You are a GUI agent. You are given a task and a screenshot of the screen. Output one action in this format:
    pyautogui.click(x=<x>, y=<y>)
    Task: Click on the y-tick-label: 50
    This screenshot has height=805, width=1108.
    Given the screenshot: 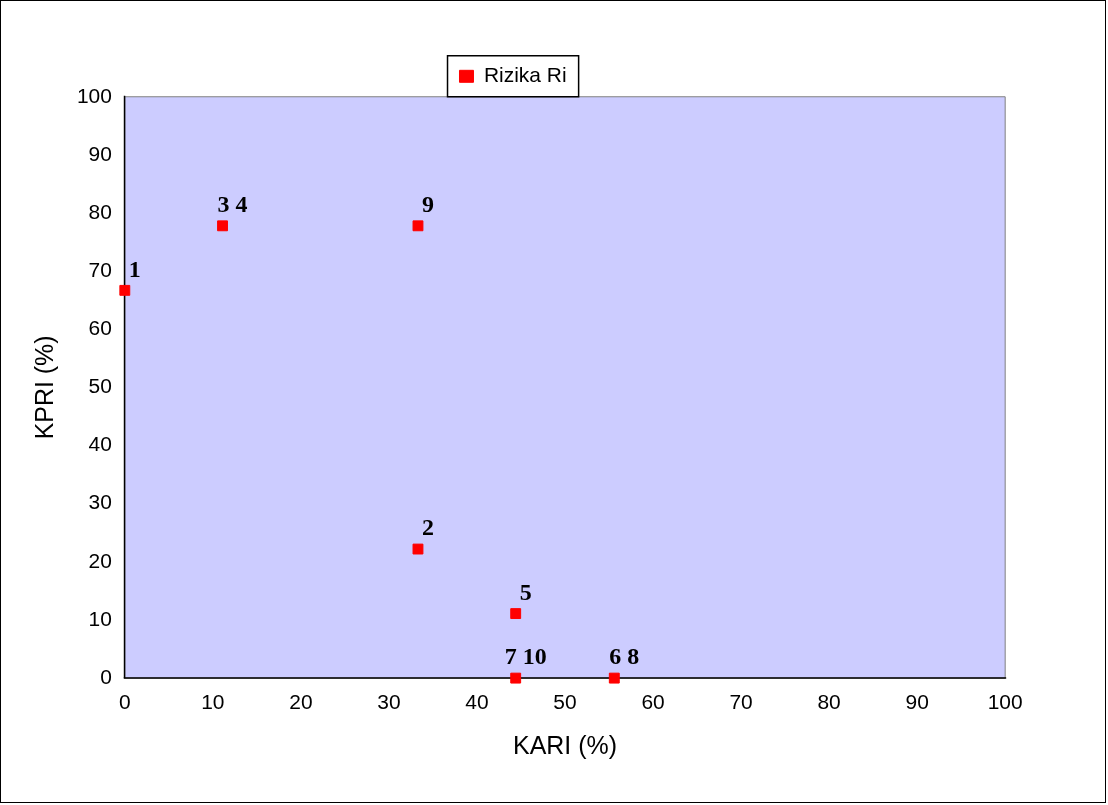 What is the action you would take?
    pyautogui.click(x=100, y=386)
    